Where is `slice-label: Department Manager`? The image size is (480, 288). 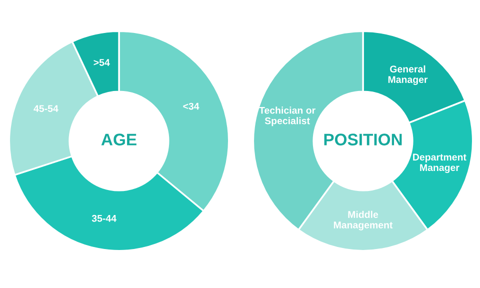 slice-label: Department Manager is located at coordinates (439, 163).